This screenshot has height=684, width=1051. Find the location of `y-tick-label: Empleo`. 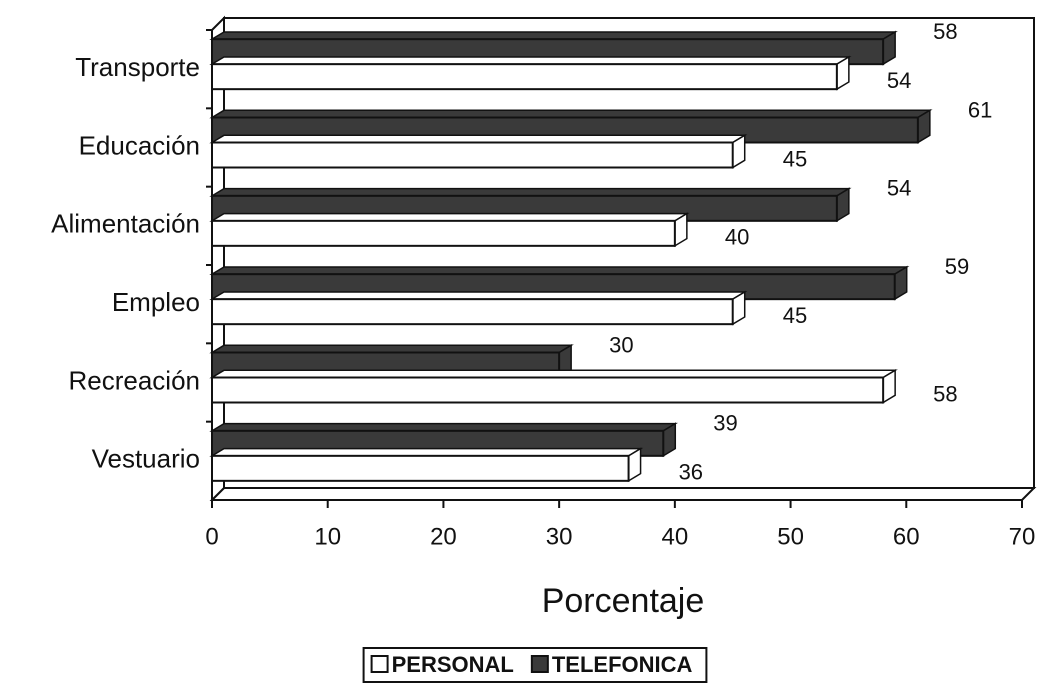

y-tick-label: Empleo is located at coordinates (156, 302).